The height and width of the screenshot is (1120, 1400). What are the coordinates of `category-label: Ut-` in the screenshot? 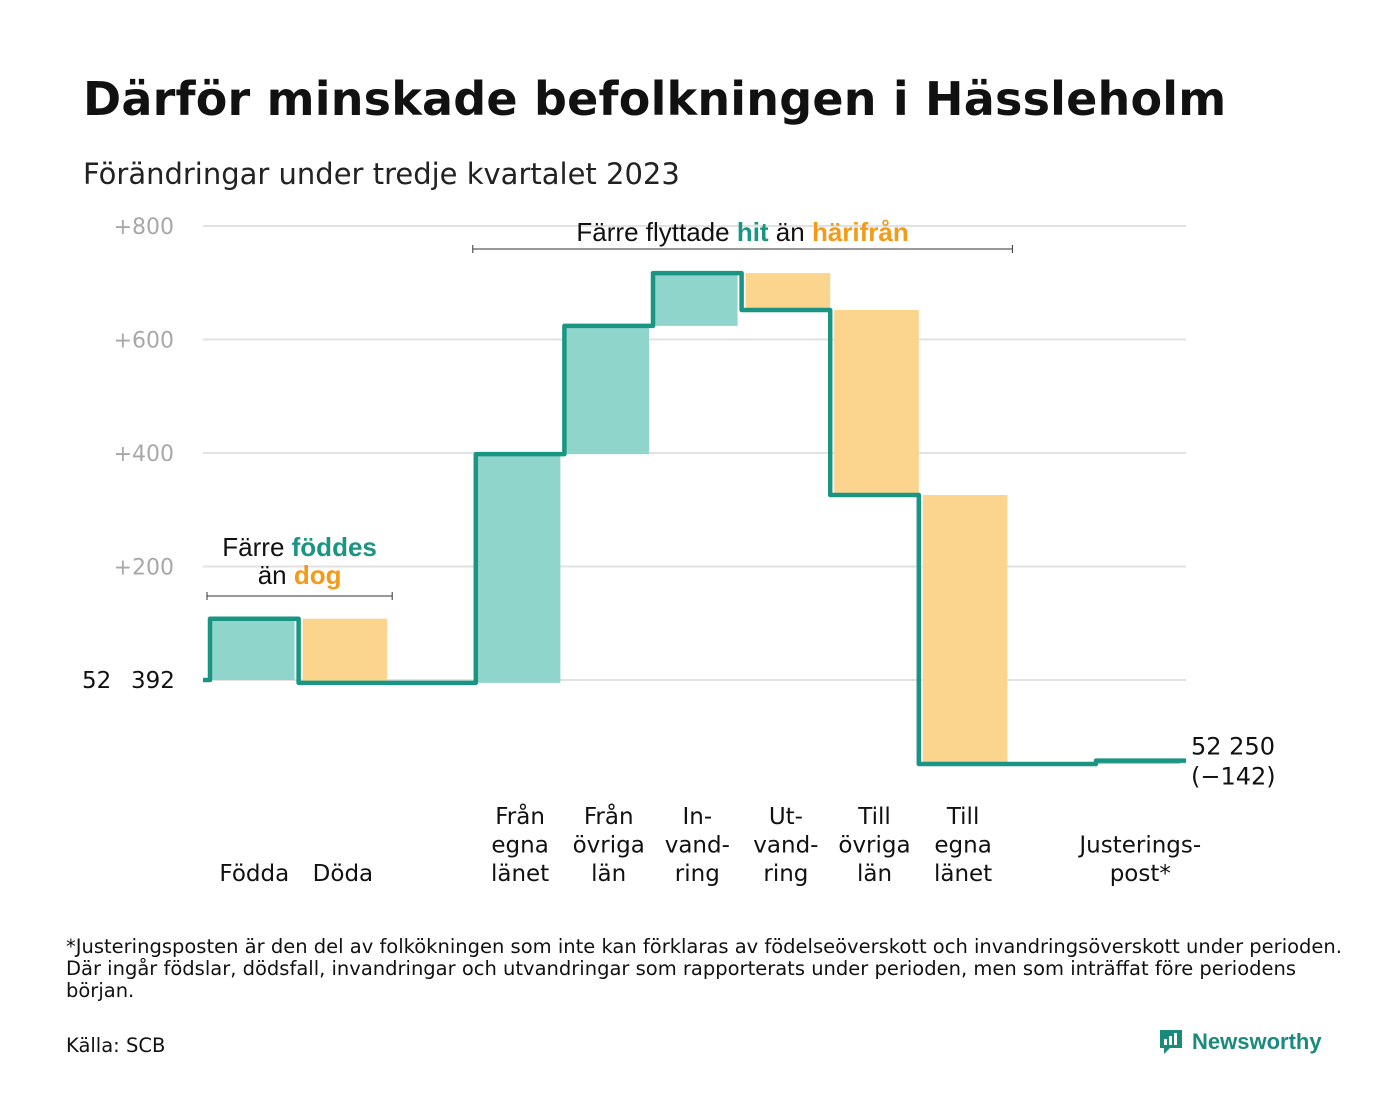 It's located at (786, 817).